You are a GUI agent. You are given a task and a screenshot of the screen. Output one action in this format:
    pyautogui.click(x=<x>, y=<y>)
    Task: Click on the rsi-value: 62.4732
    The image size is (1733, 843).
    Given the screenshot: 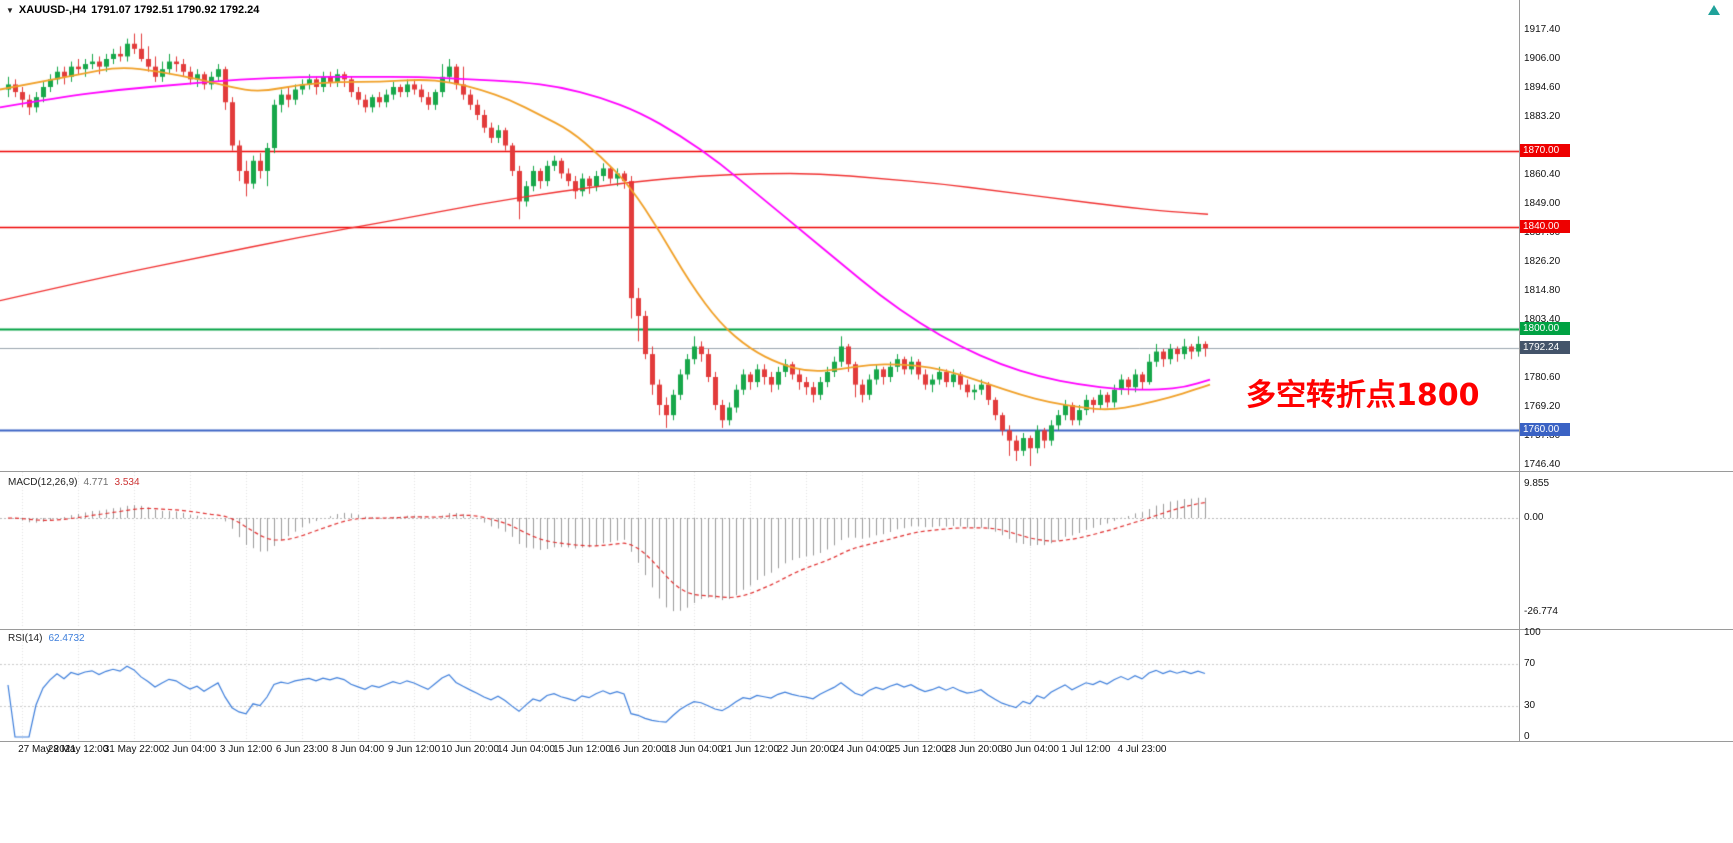 What is the action you would take?
    pyautogui.click(x=66, y=638)
    